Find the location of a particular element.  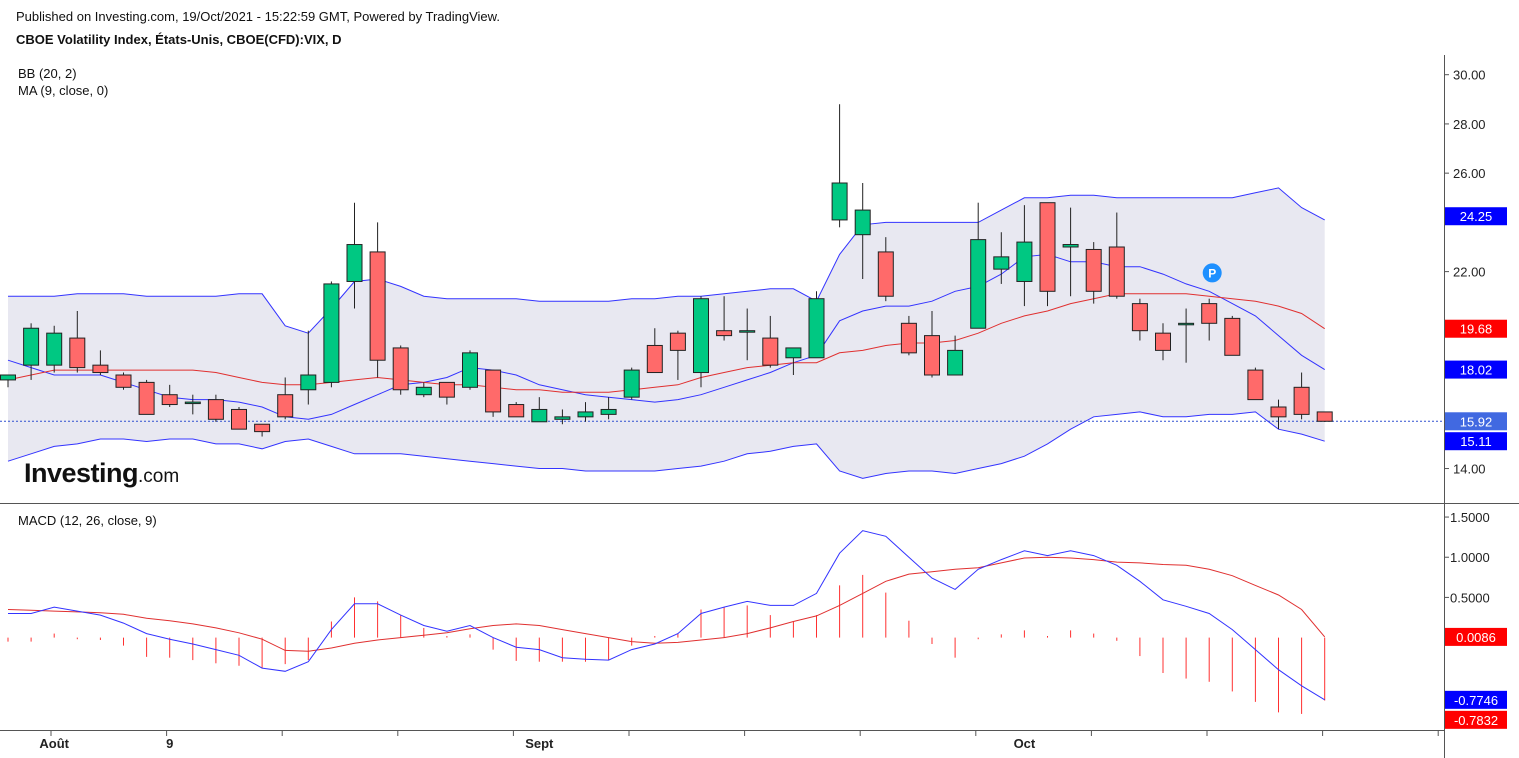

y-tick-label: 30.00 is located at coordinates (1469, 75).